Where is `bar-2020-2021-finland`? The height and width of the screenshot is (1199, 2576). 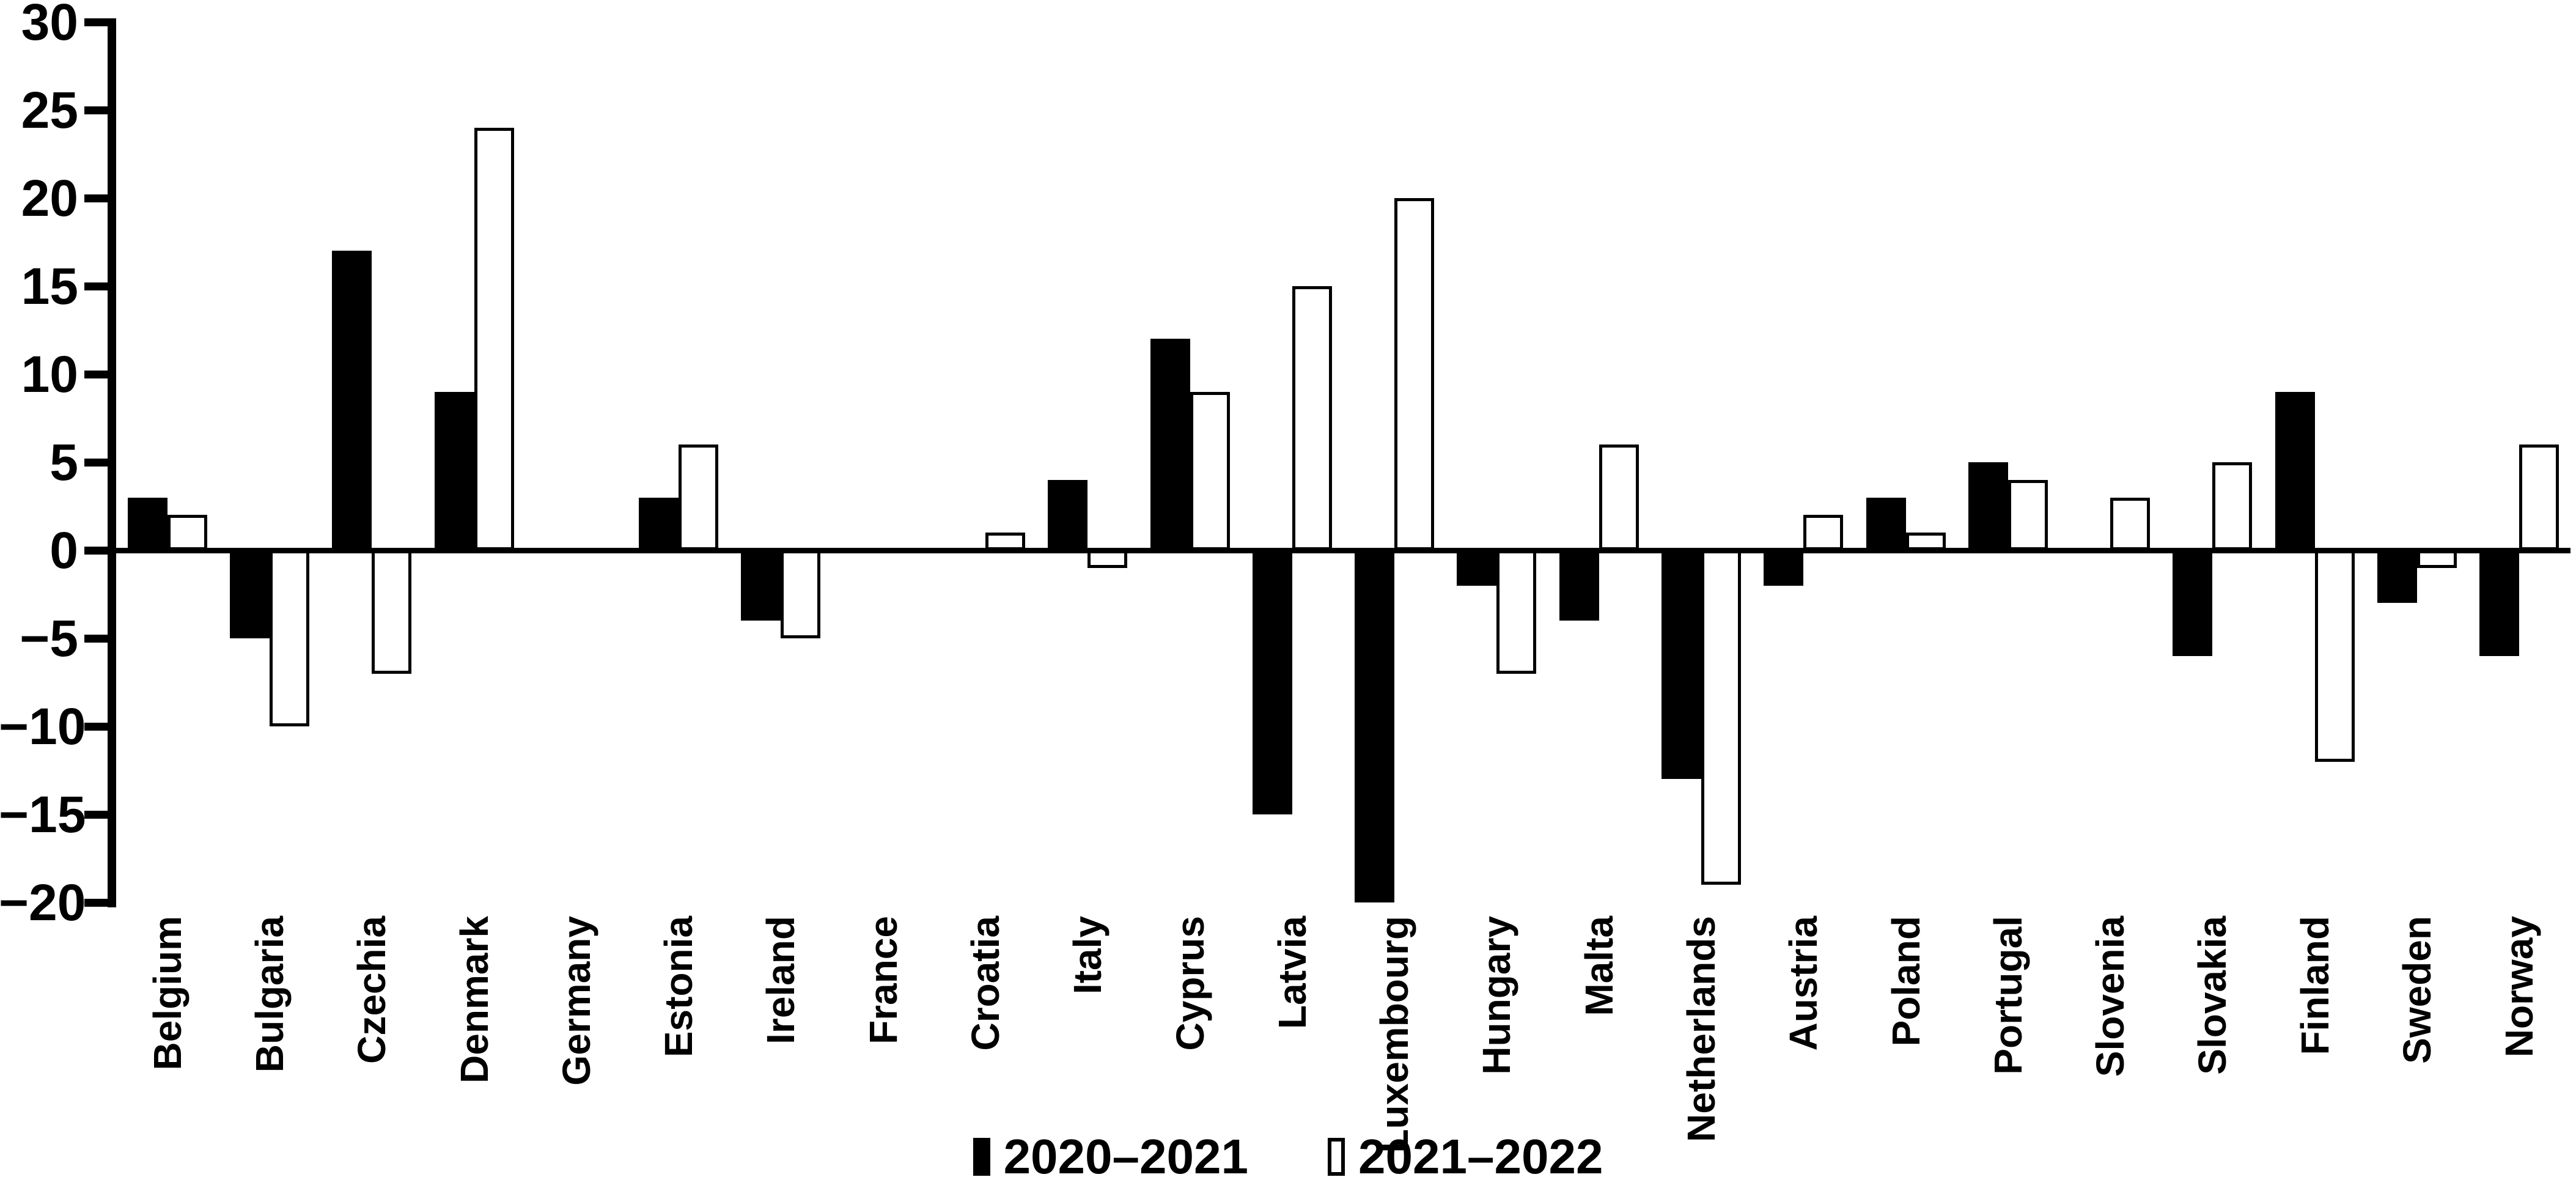 bar-2020-2021-finland is located at coordinates (2295, 470).